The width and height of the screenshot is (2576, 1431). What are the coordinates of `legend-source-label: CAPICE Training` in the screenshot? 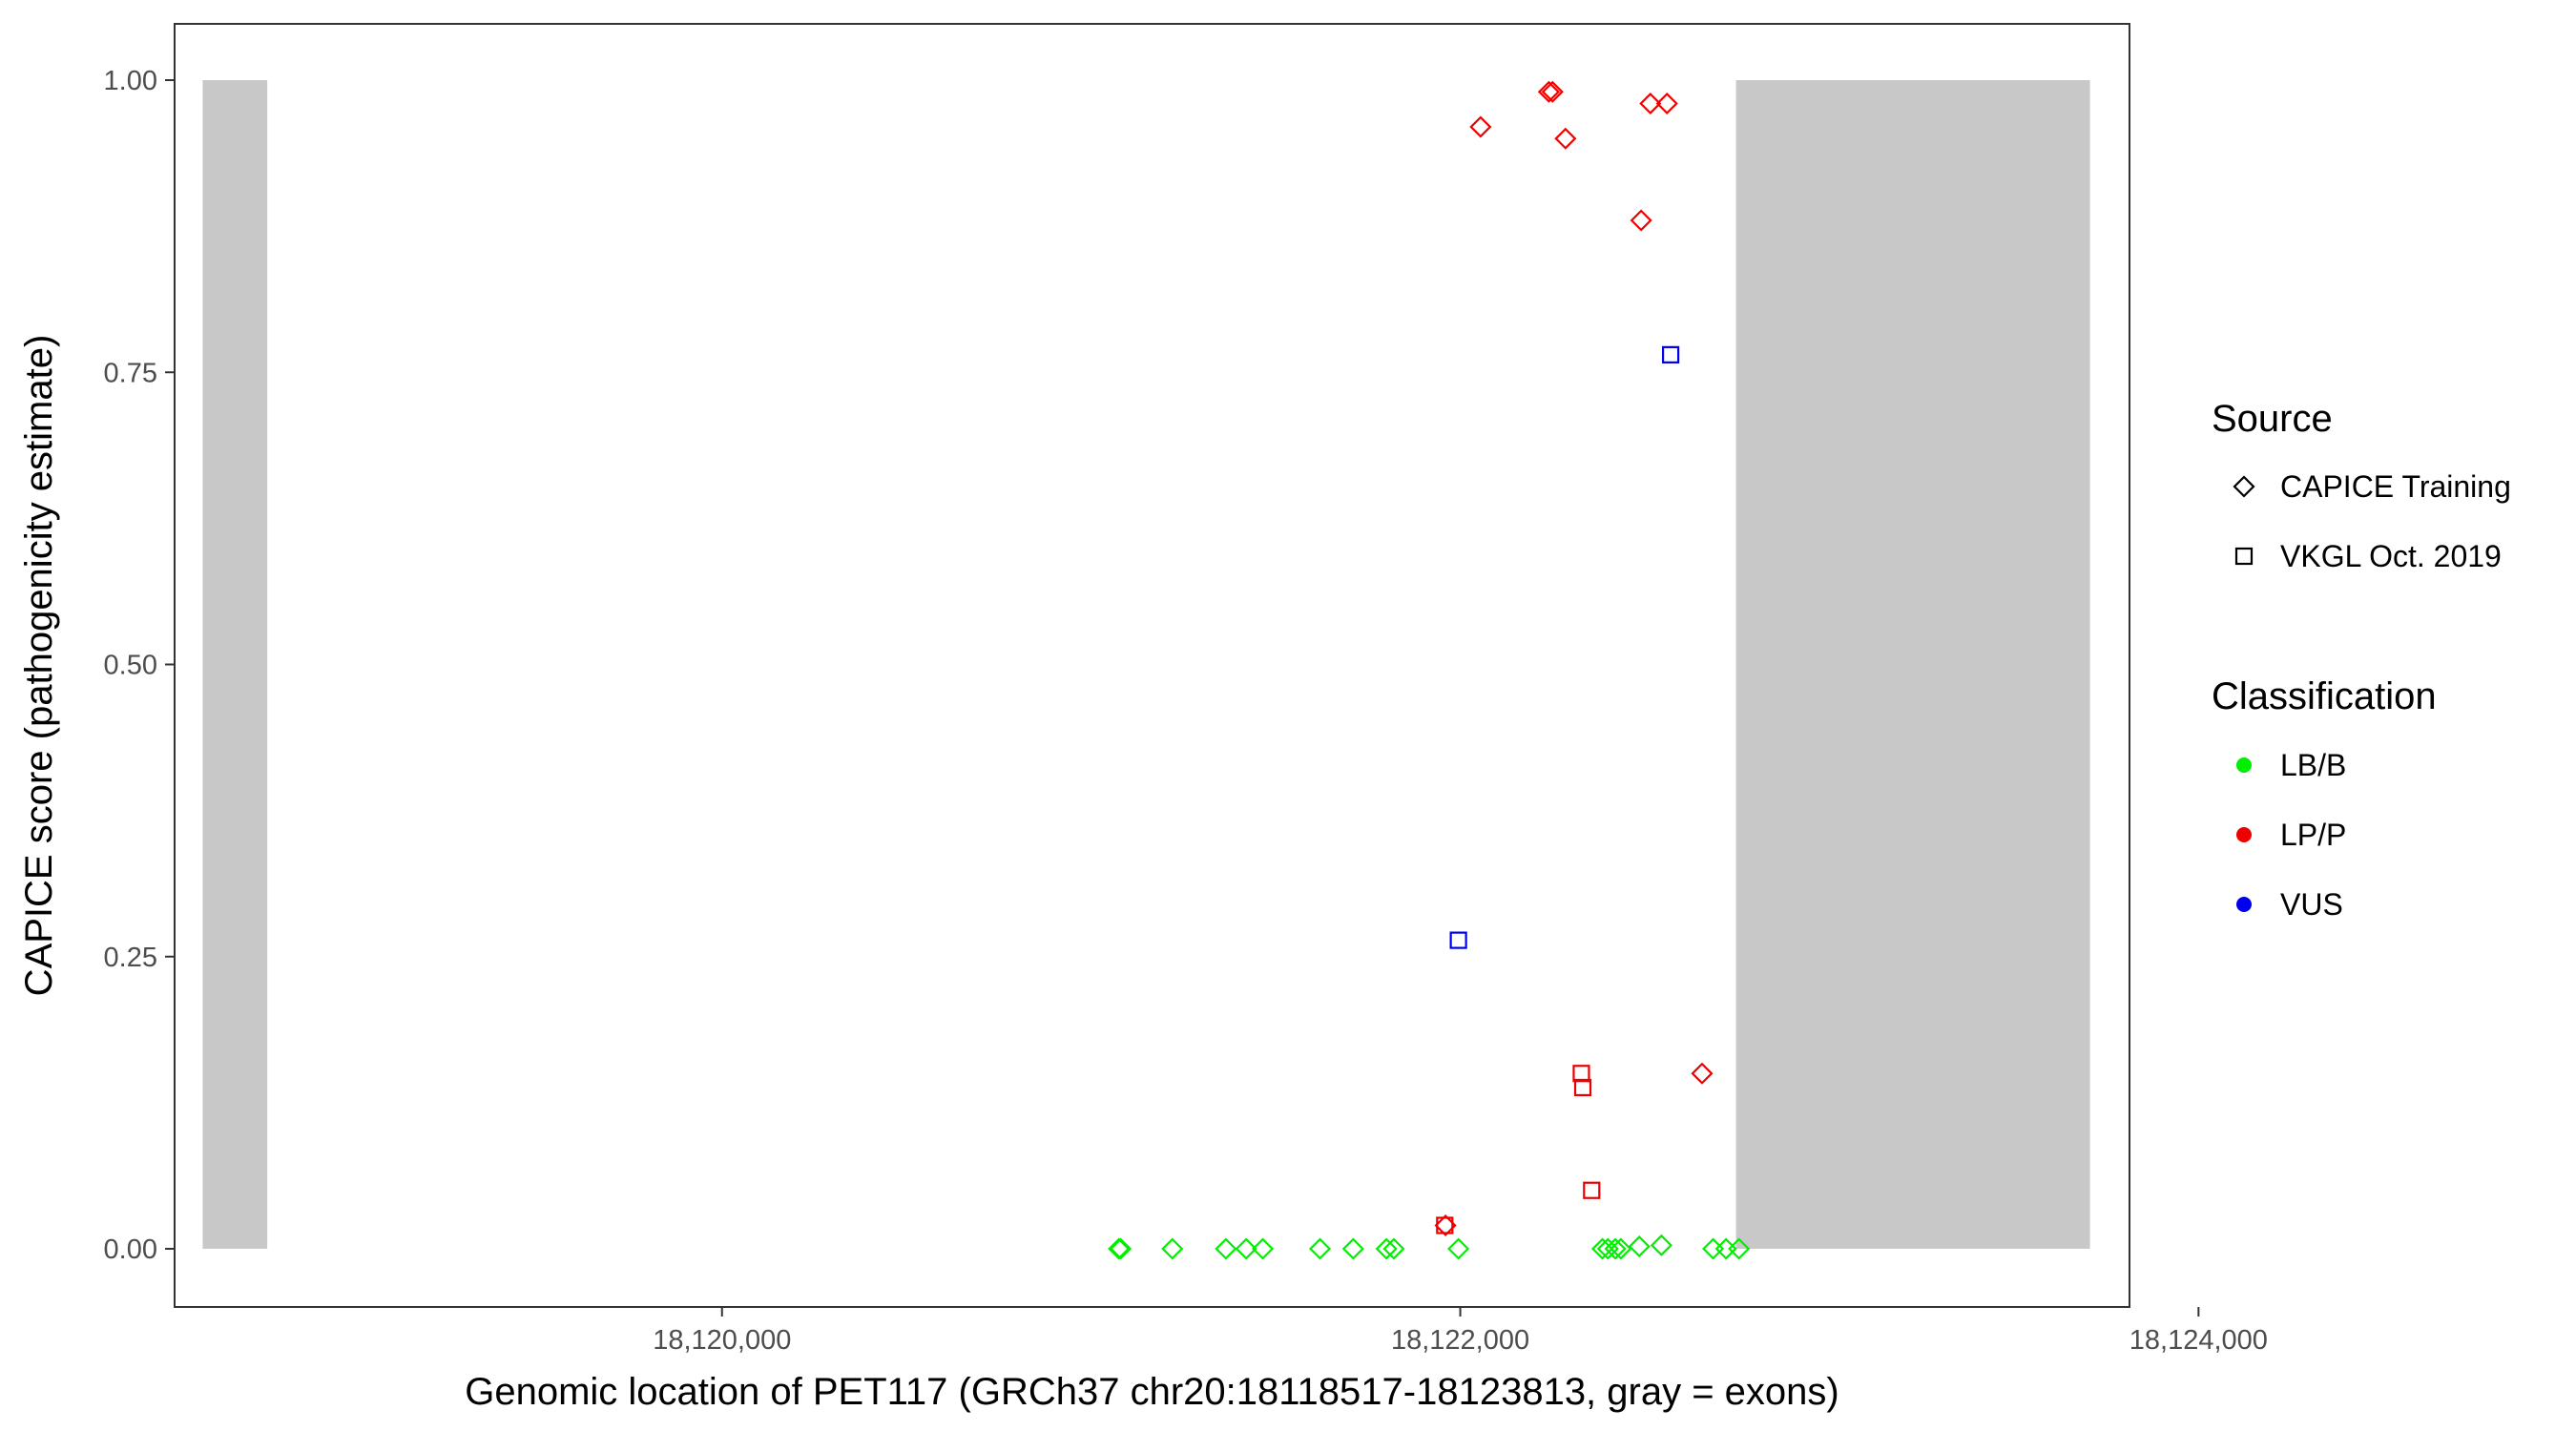 It's located at (2395, 486).